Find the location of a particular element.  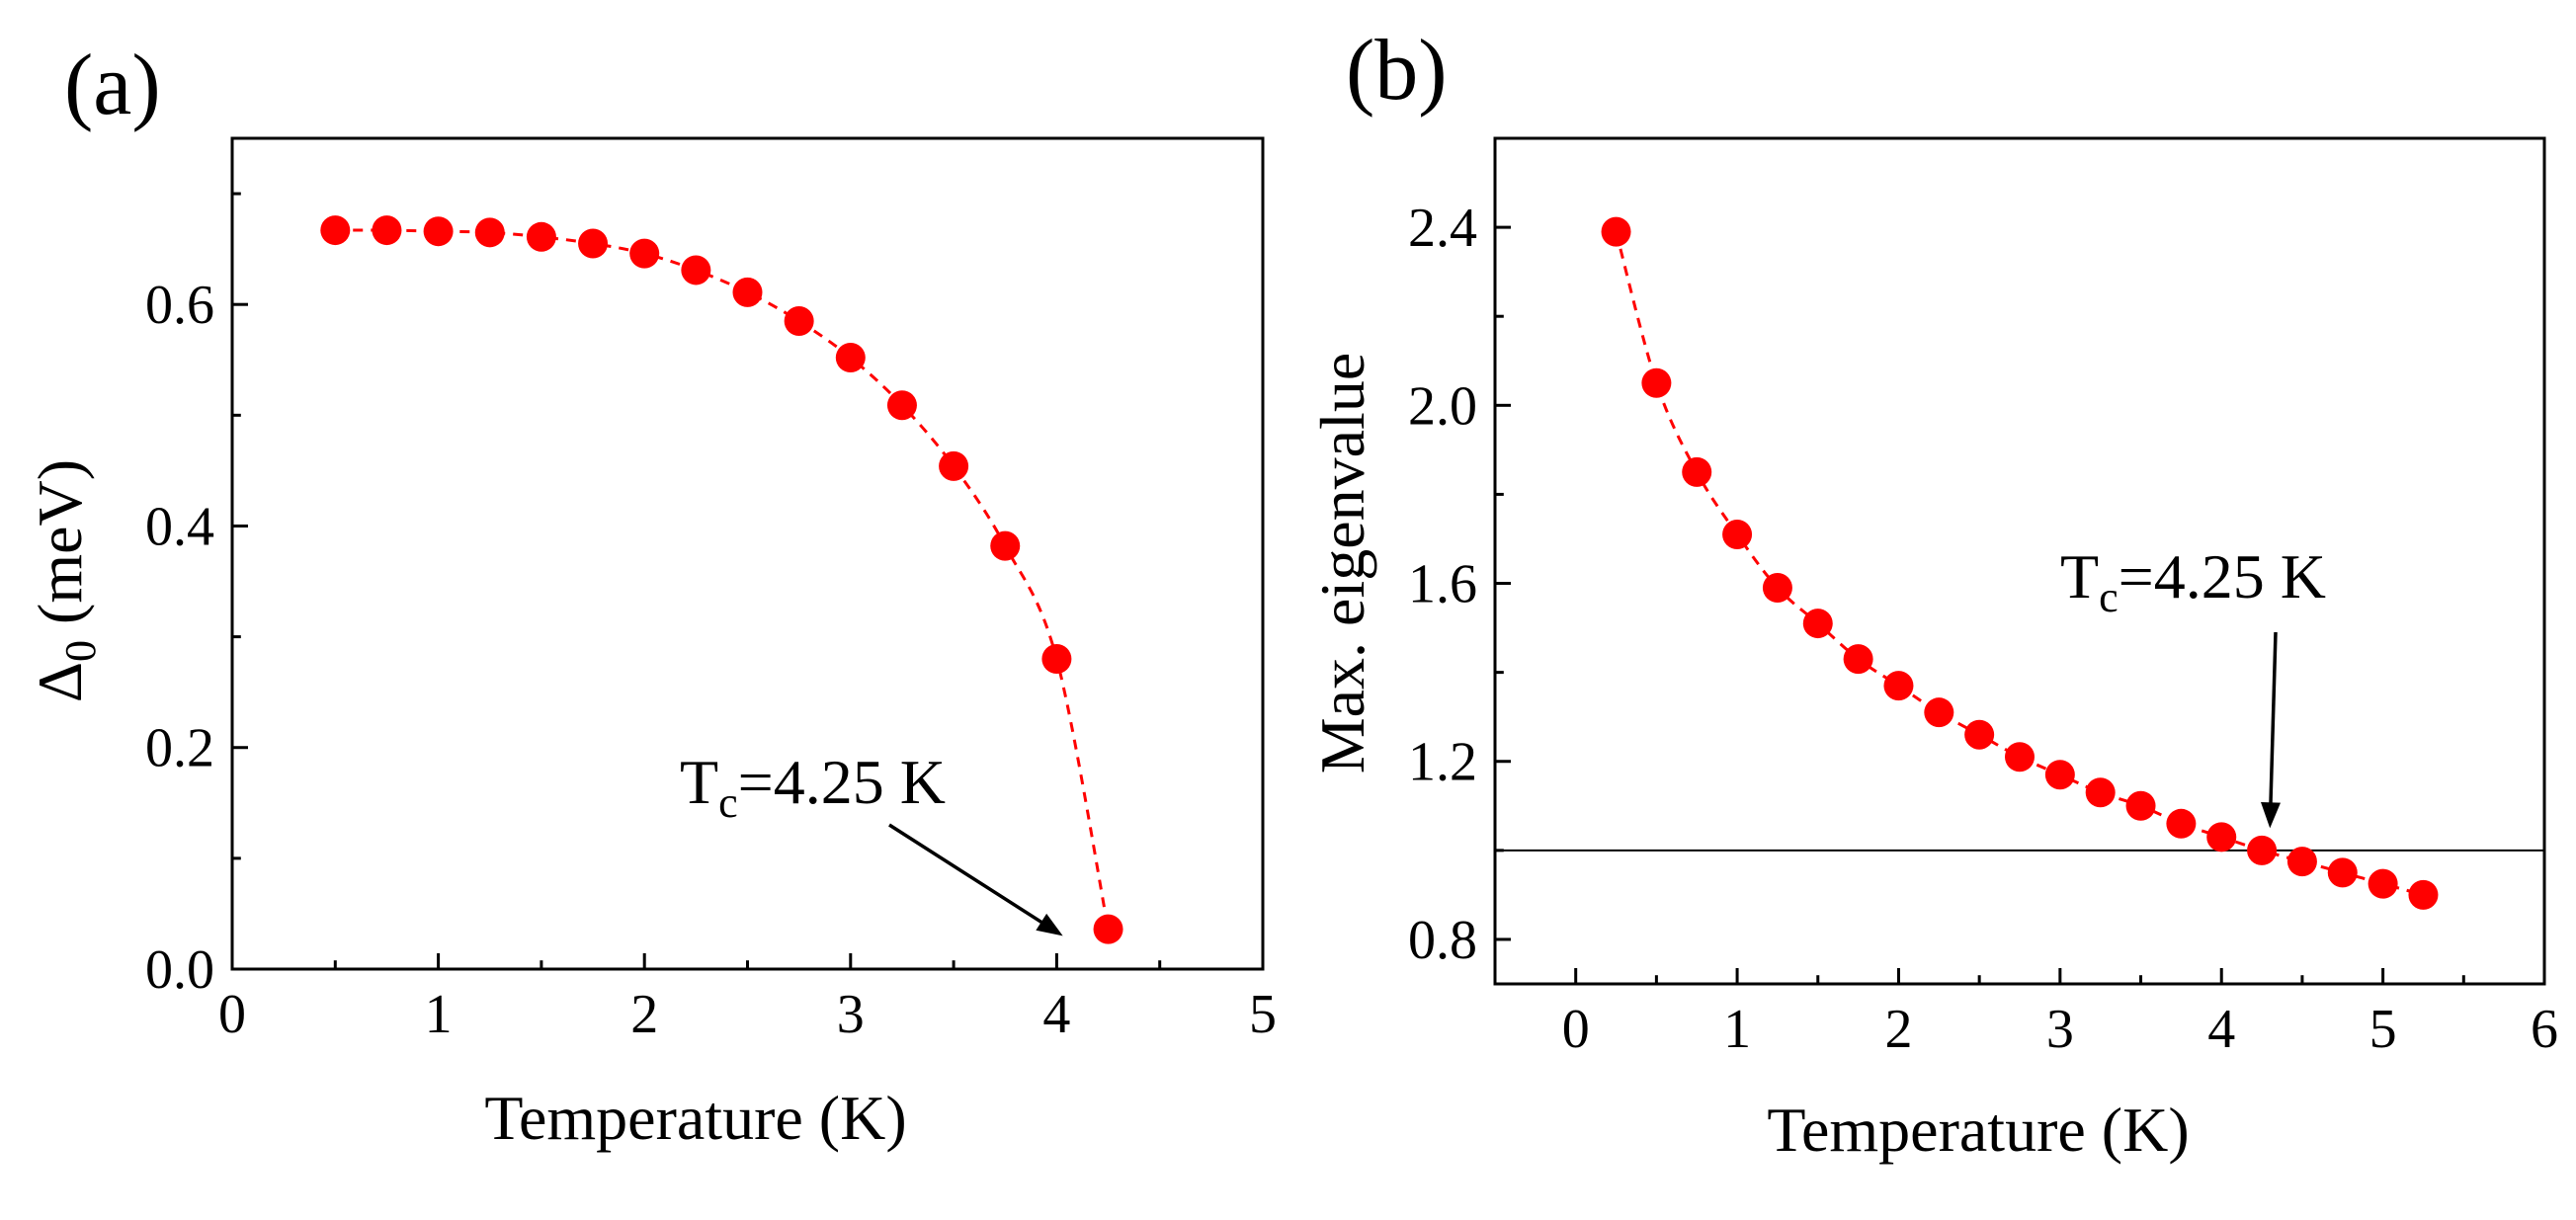

panel-b-x-tick-label: 2 is located at coordinates (1898, 1029).